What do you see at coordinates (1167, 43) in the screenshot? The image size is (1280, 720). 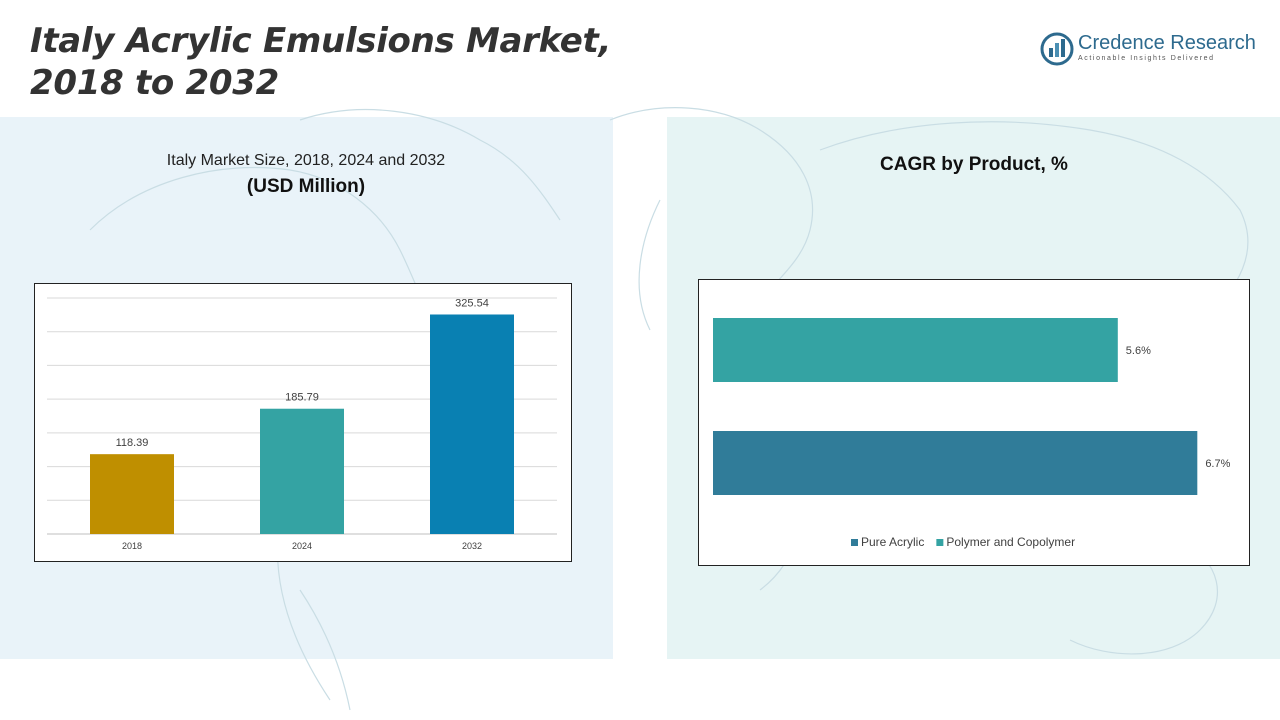 I see `logo-name: Credence Research` at bounding box center [1167, 43].